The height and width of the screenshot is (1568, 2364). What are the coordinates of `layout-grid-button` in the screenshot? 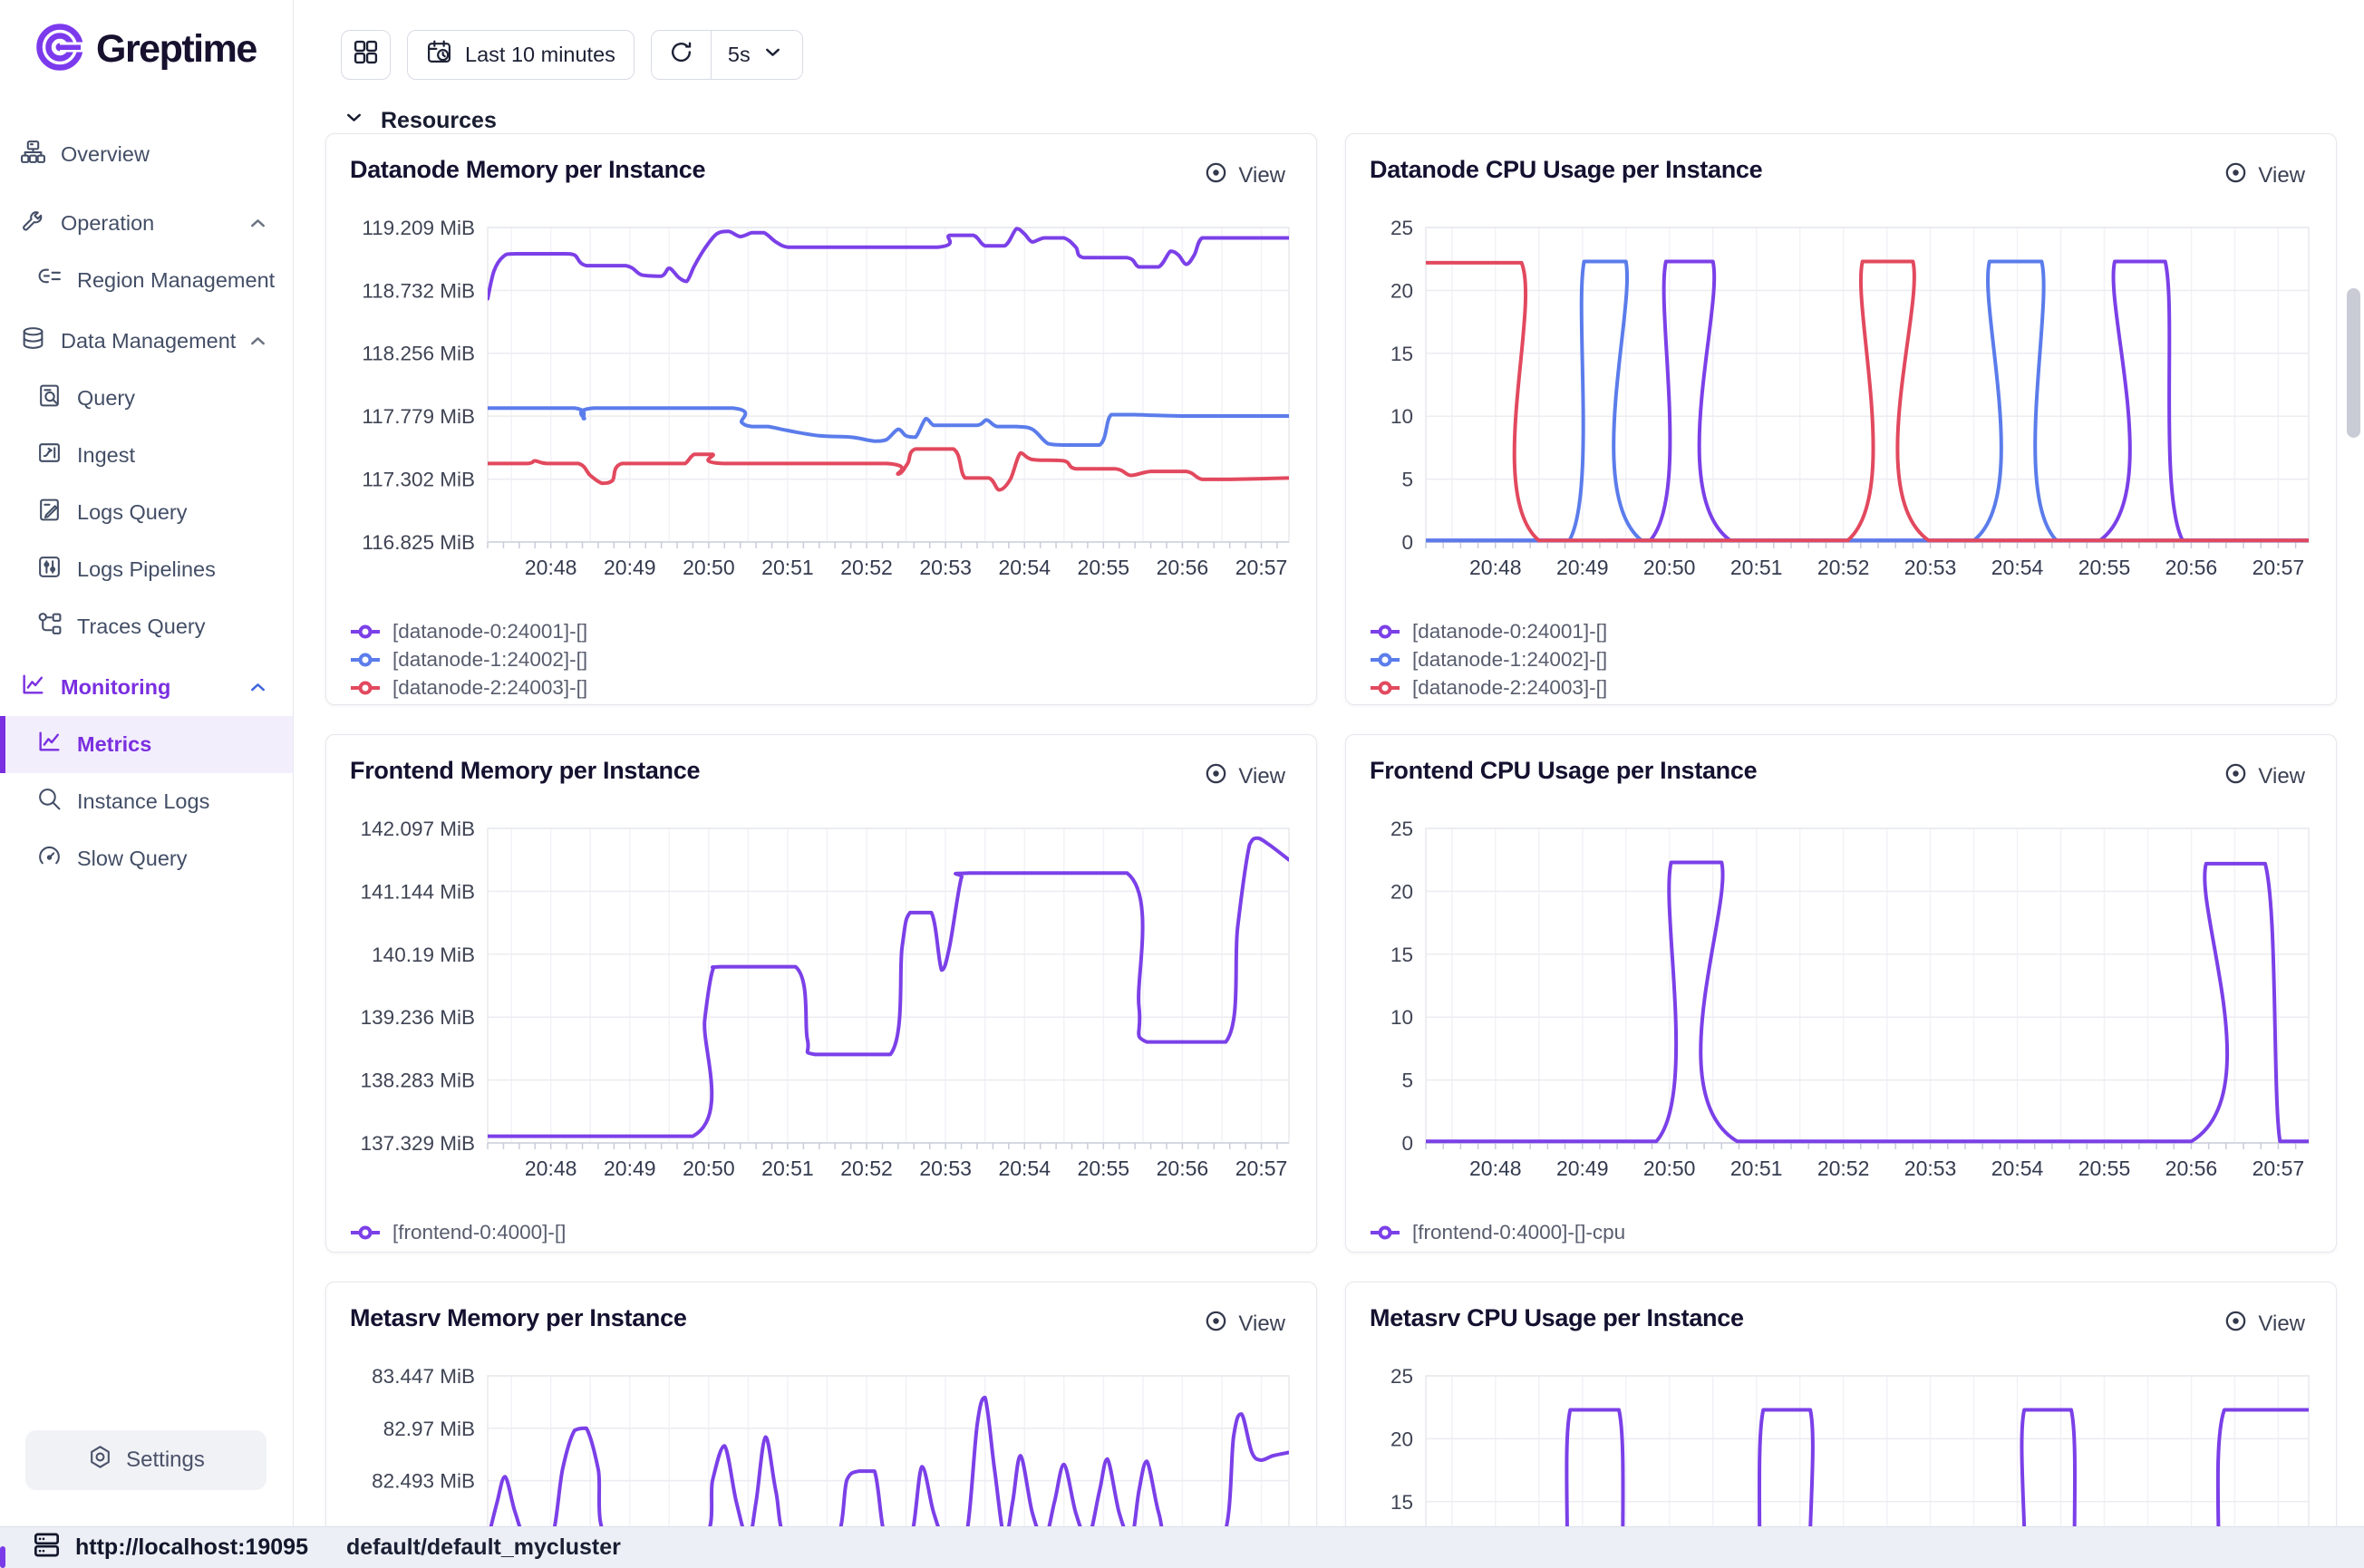 It's located at (366, 55).